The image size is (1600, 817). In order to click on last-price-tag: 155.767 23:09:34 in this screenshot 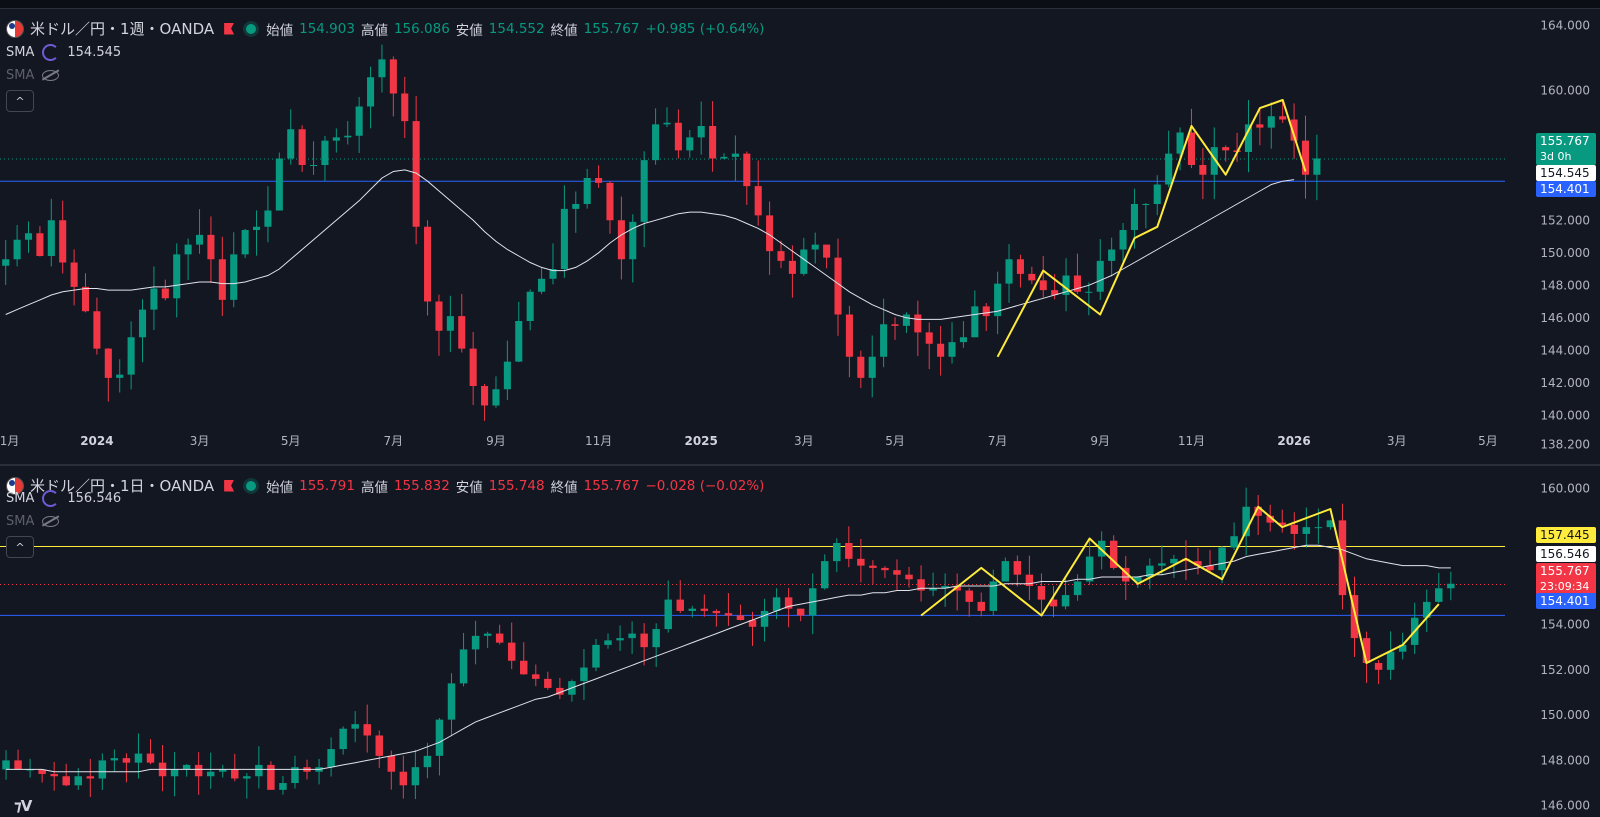, I will do `click(1566, 579)`.